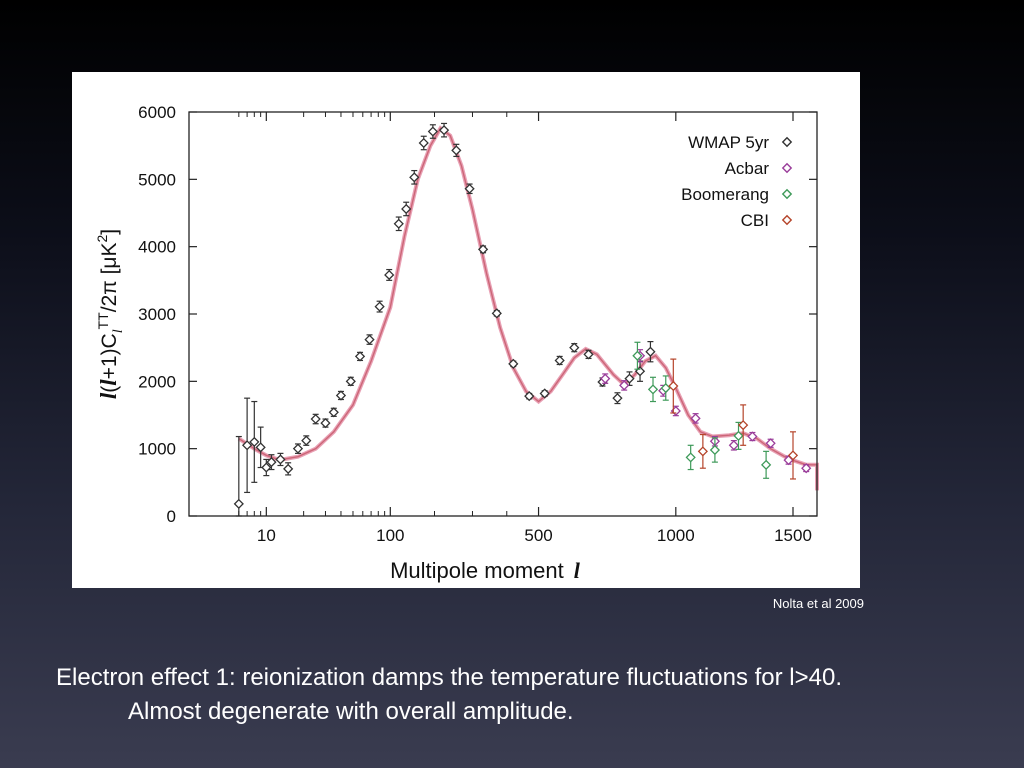  What do you see at coordinates (577, 570) in the screenshot?
I see `x-axis-label-symbol: l` at bounding box center [577, 570].